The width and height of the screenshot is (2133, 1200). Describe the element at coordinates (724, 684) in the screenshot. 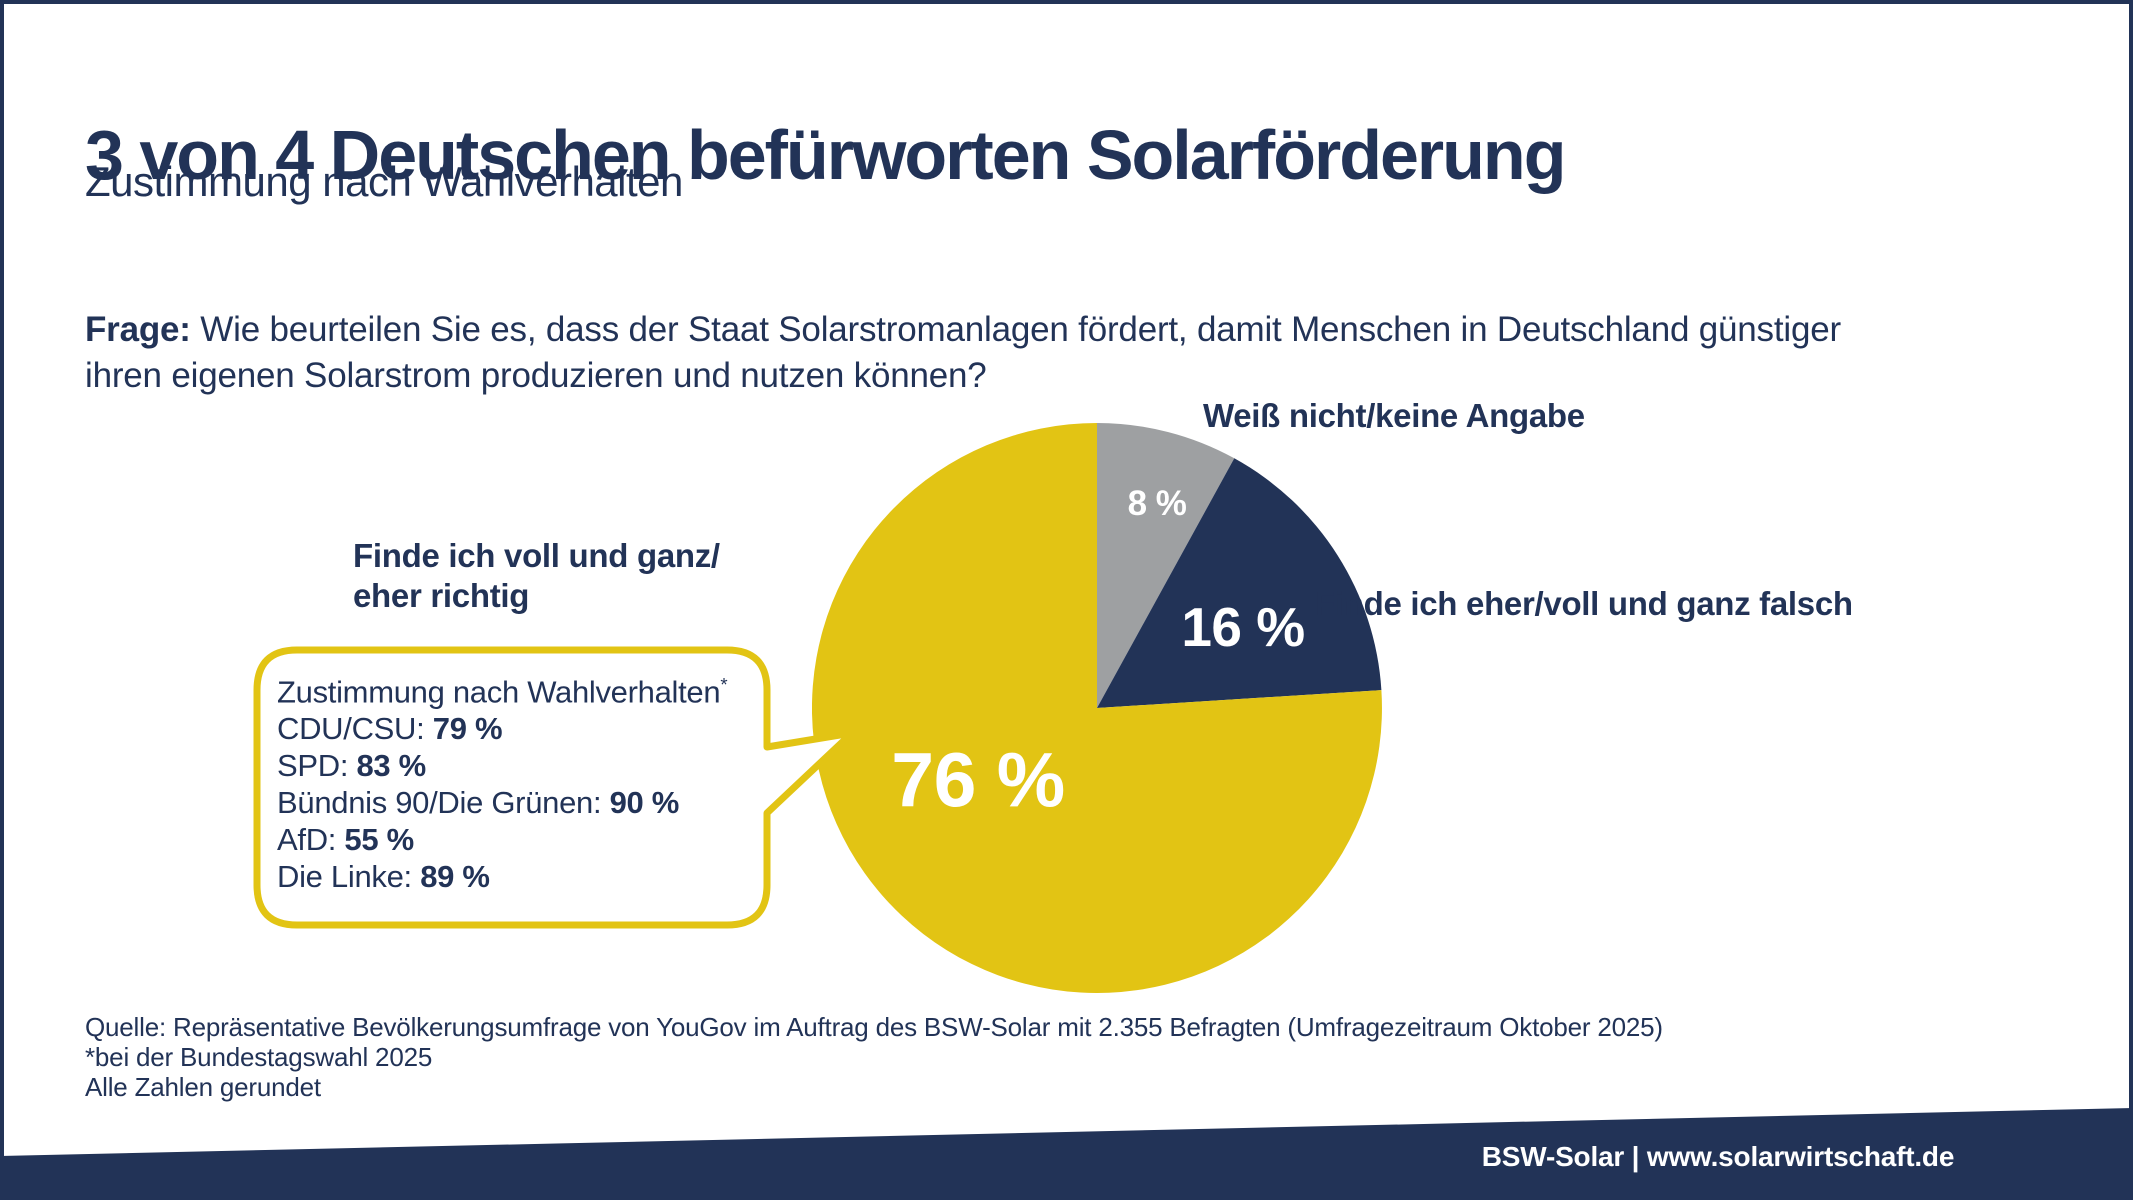

I see `footnote-marker: *` at that location.